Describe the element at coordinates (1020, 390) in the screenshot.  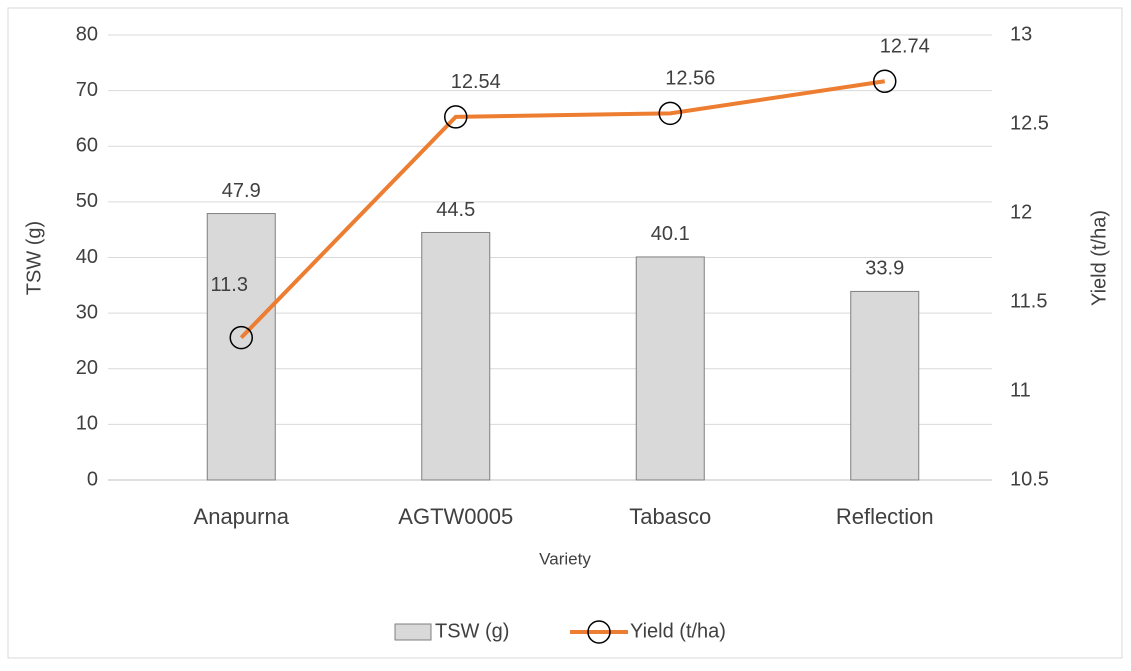
I see `y2-tick-label: 11` at that location.